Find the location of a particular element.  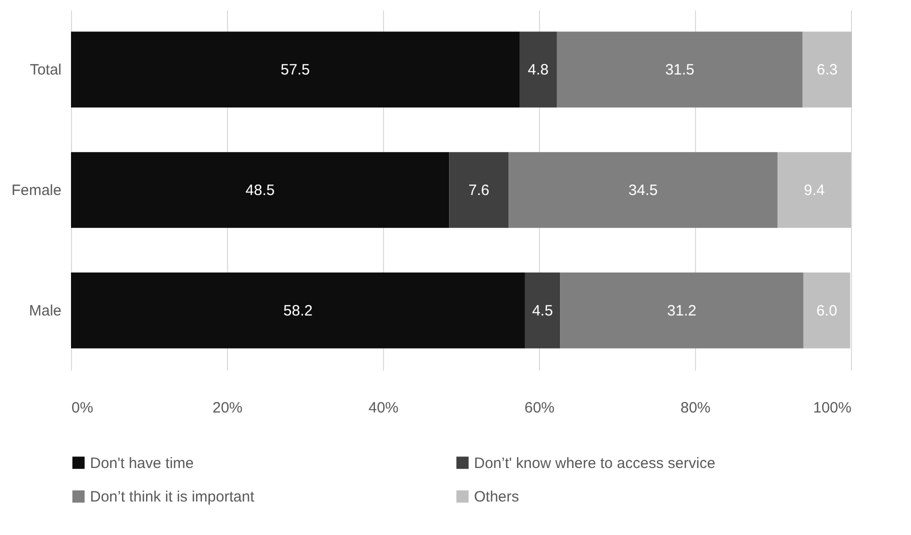

data-label: 31.2 is located at coordinates (681, 311).